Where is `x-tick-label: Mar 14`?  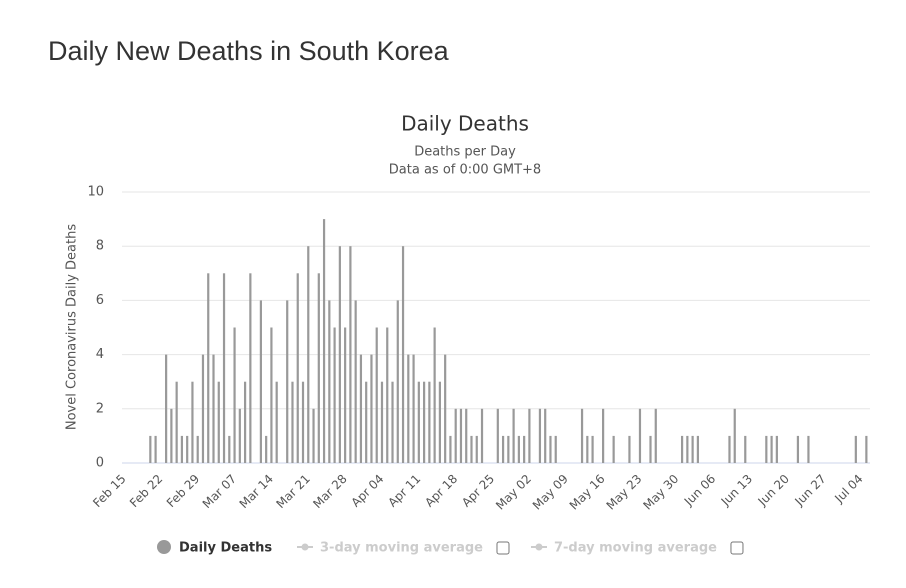
x-tick-label: Mar 14 is located at coordinates (256, 491).